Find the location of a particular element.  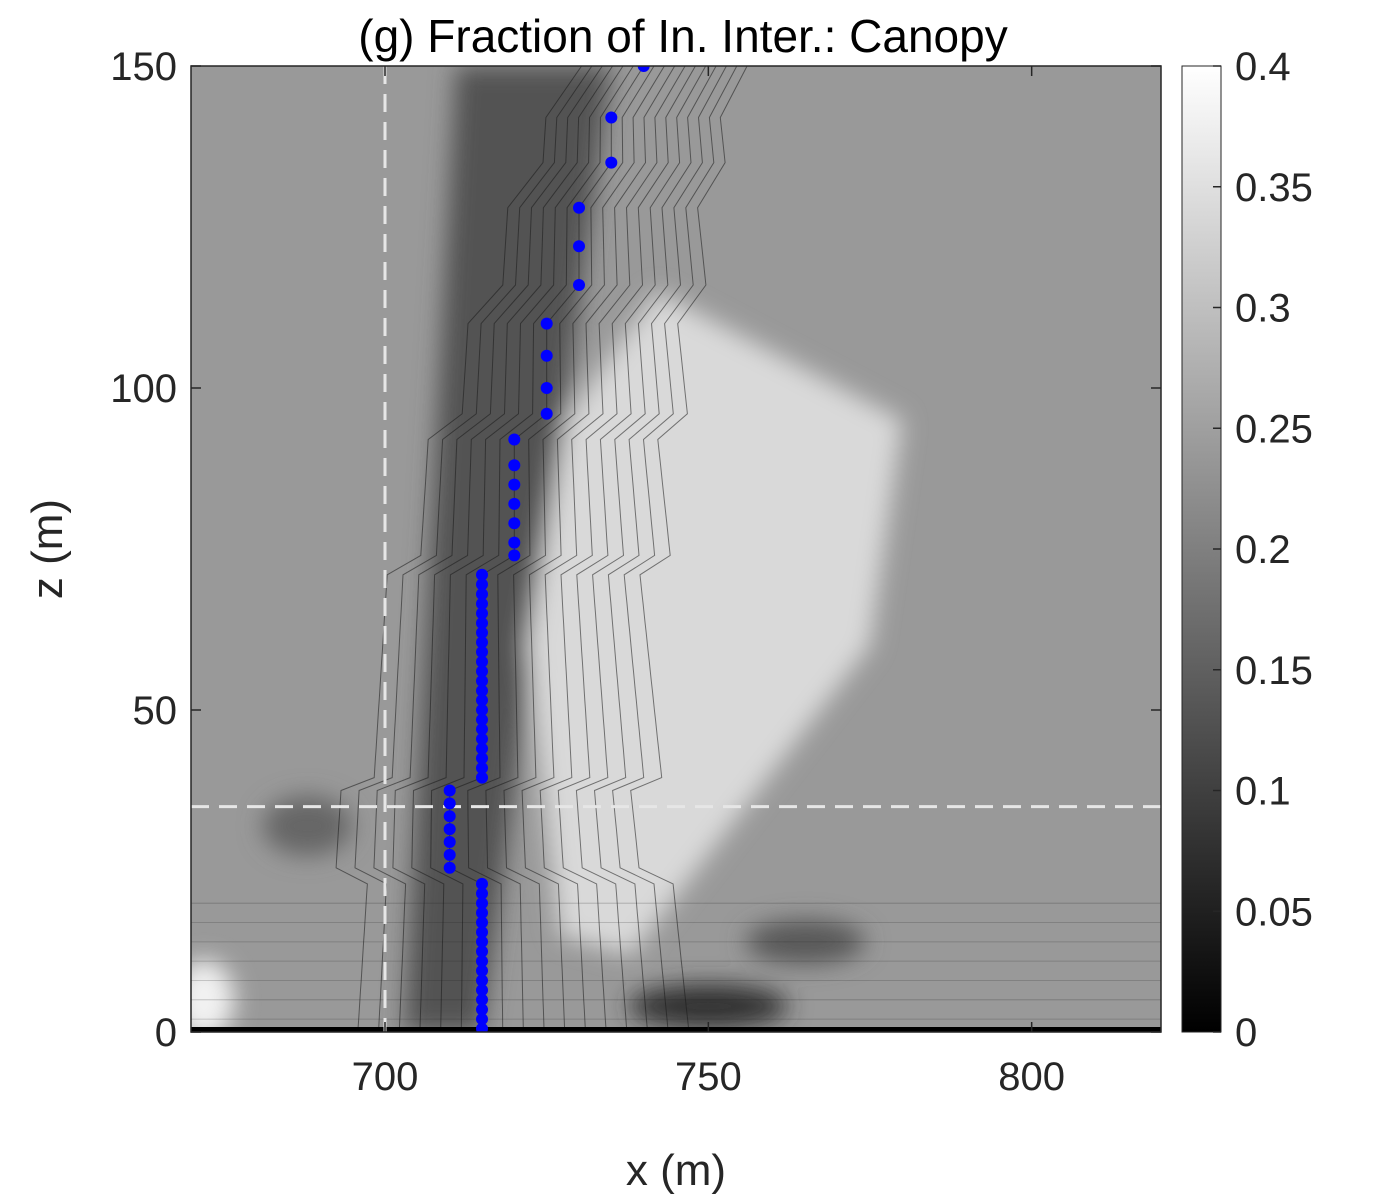

colorbar-tick-label: 0.05 is located at coordinates (1274, 912).